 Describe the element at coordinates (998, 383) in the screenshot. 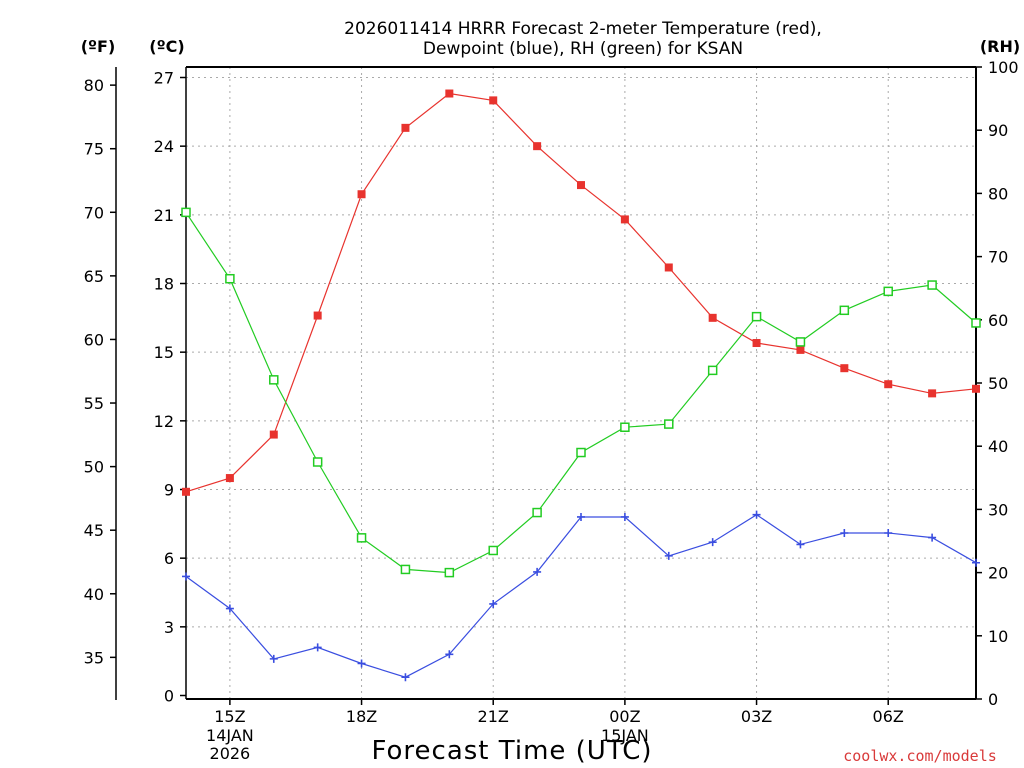

I see `rh-tick-label: 50` at that location.